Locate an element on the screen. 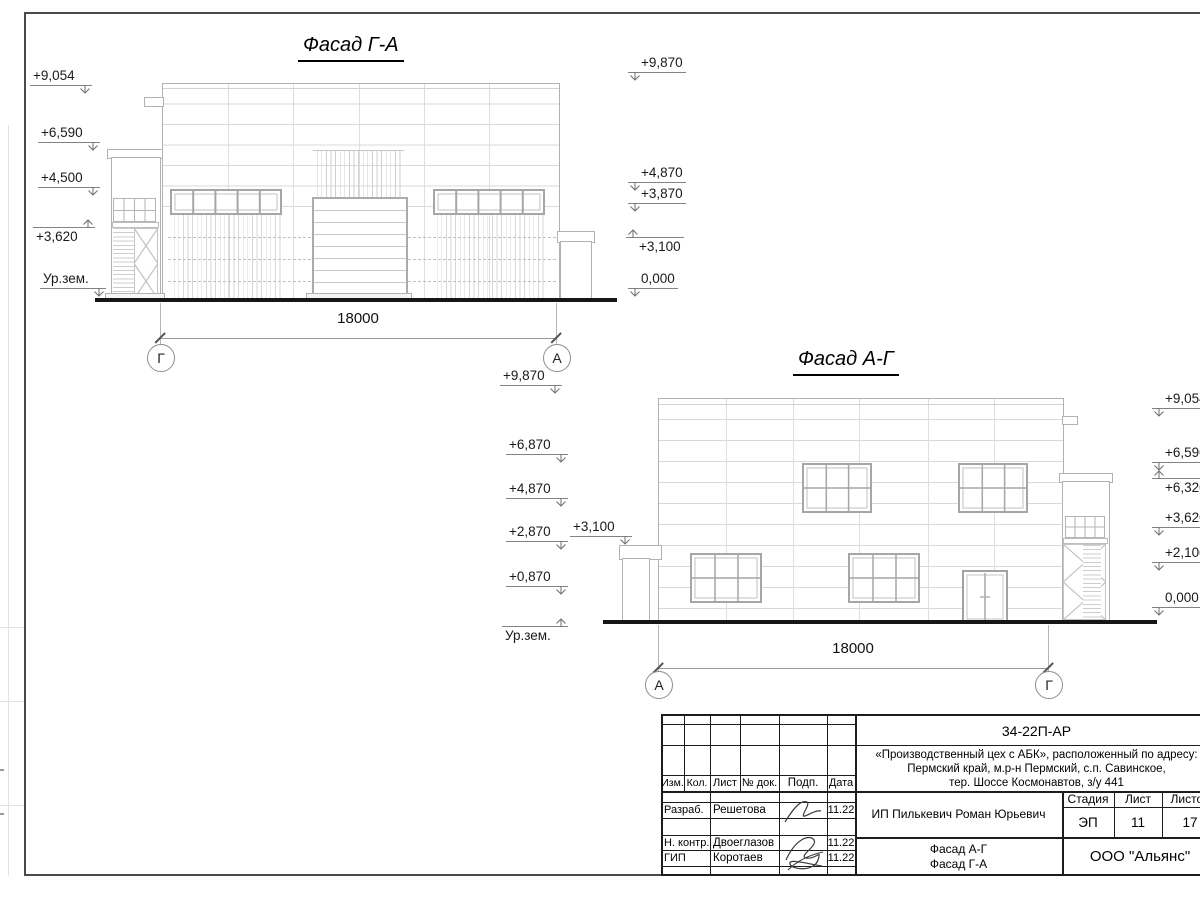 The width and height of the screenshot is (1200, 900). drawing-title-line: Фасад Г-А is located at coordinates (958, 863).